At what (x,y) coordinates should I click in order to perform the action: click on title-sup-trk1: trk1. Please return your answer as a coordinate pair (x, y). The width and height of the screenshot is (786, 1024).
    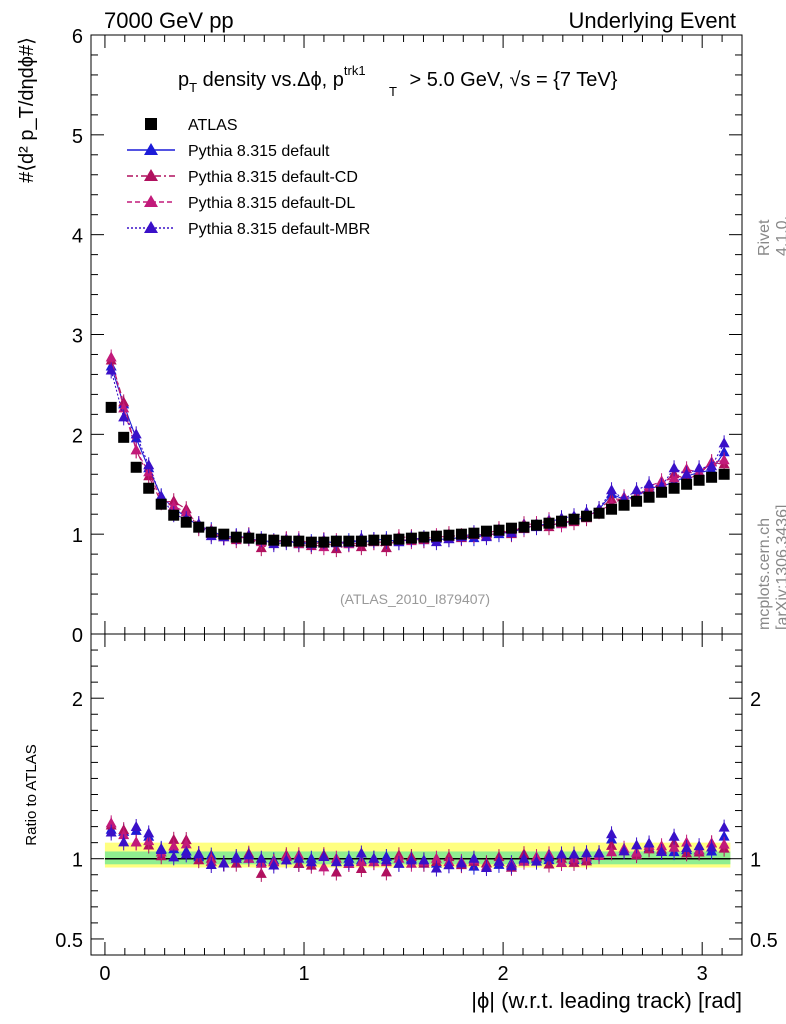
    Looking at the image, I should click on (355, 70).